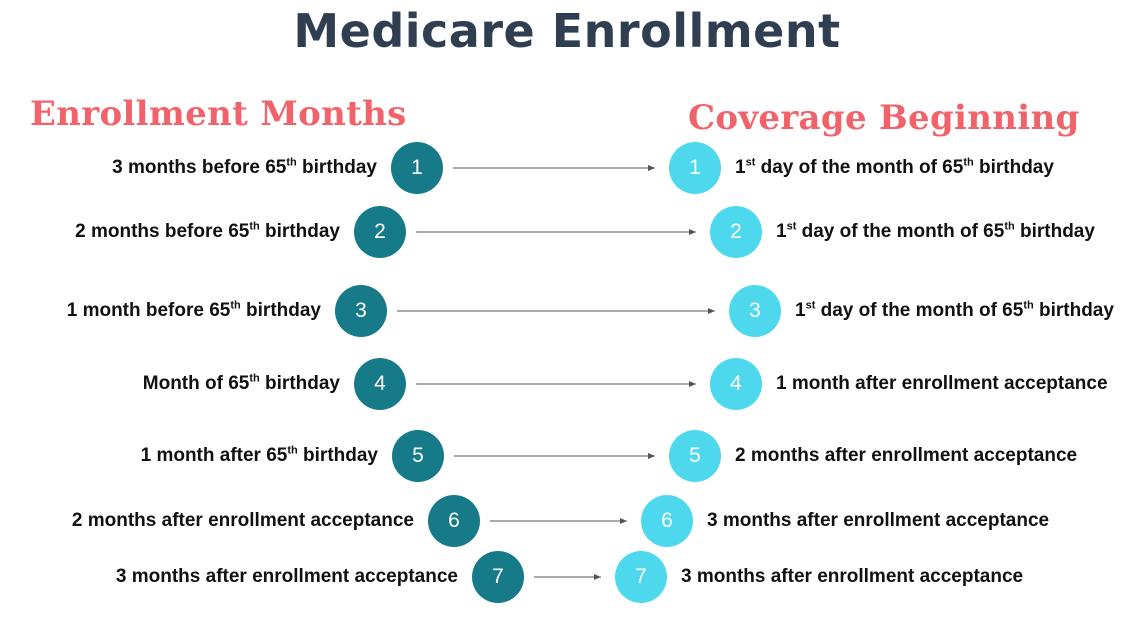 The image size is (1134, 625). What do you see at coordinates (207, 231) in the screenshot?
I see `enrollment-step-2-label: 2 months before 65th birthday` at bounding box center [207, 231].